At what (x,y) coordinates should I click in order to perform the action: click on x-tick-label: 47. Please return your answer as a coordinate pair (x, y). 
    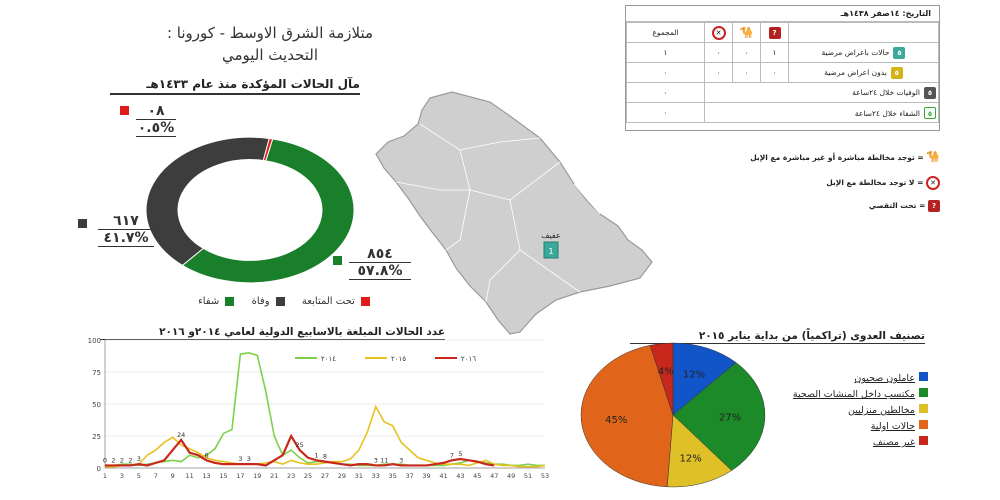
    Looking at the image, I should click on (494, 476).